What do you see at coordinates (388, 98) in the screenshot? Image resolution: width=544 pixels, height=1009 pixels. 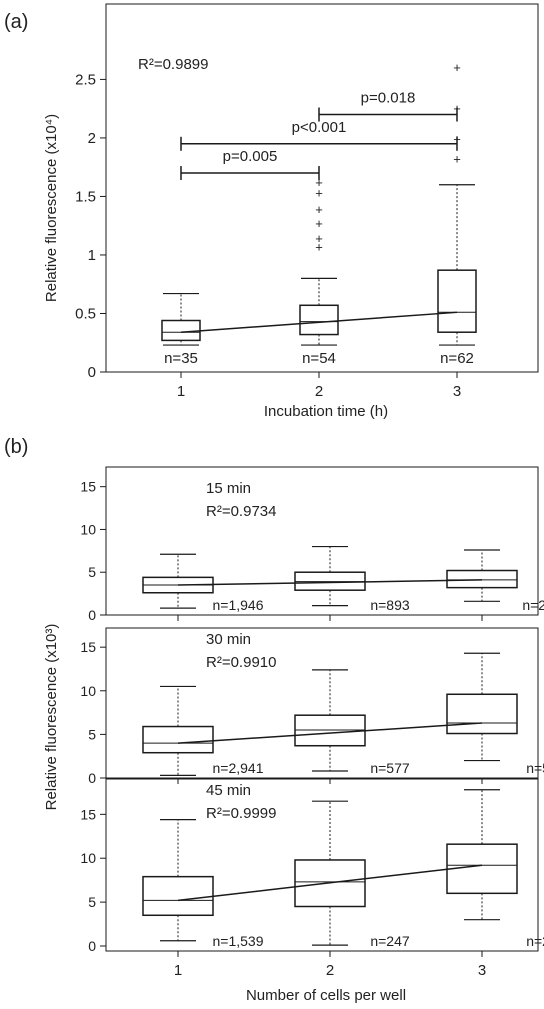 I see `panel-a-p-value-label: p=0.018` at bounding box center [388, 98].